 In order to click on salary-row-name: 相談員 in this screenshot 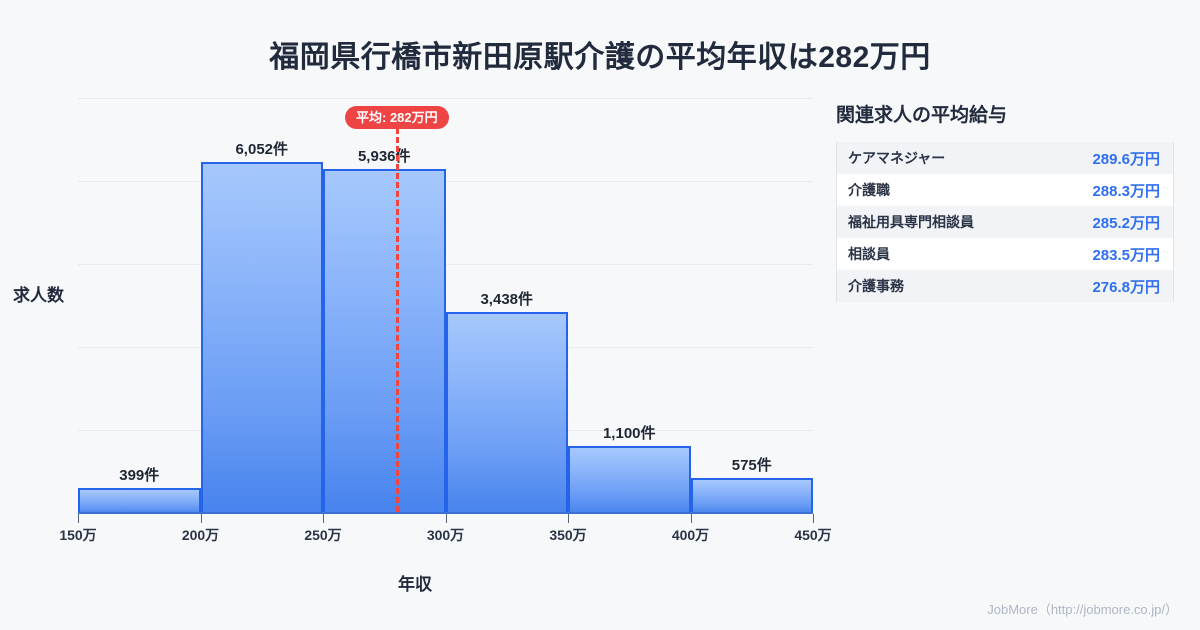, I will do `click(869, 254)`.